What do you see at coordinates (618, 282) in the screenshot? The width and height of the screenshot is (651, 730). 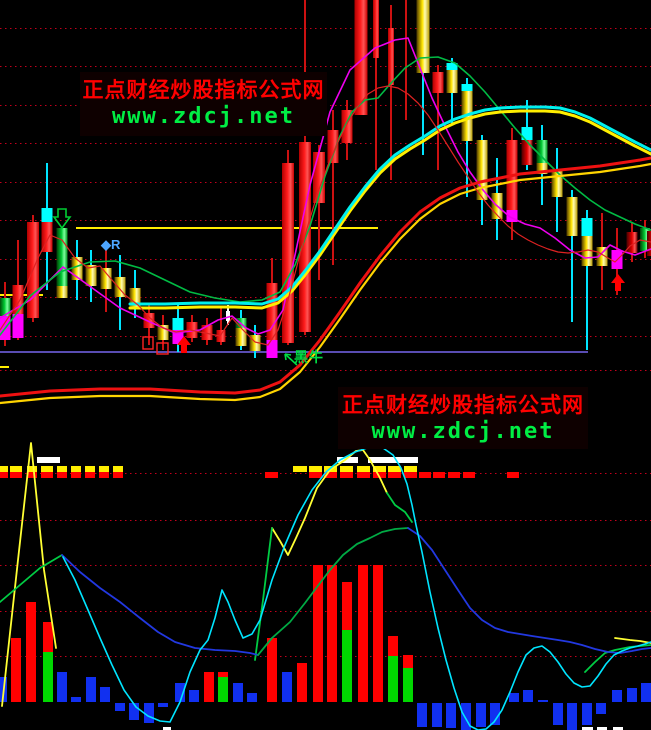 I see `buy-signal-arrow` at bounding box center [618, 282].